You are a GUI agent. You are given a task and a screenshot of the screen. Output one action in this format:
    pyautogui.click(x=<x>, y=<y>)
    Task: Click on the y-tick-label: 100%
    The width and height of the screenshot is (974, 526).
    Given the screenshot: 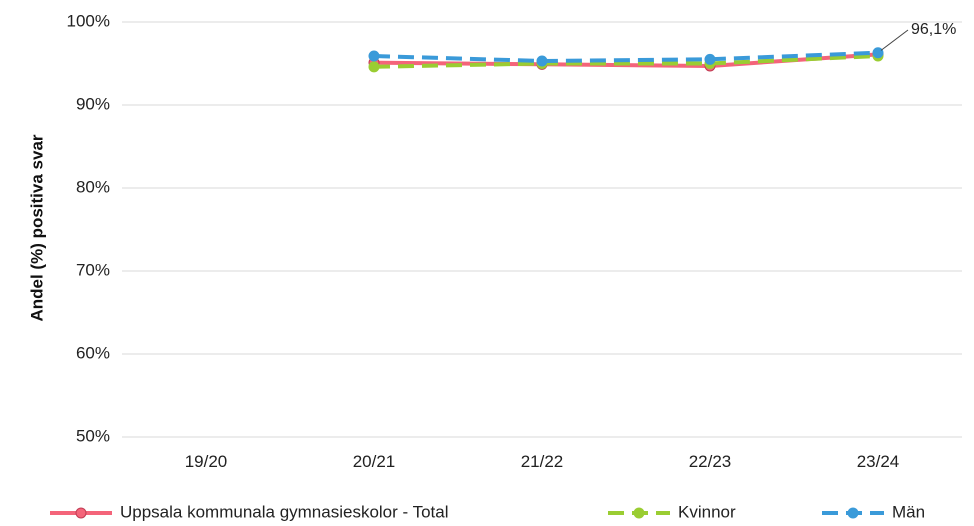 What is the action you would take?
    pyautogui.click(x=88, y=20)
    